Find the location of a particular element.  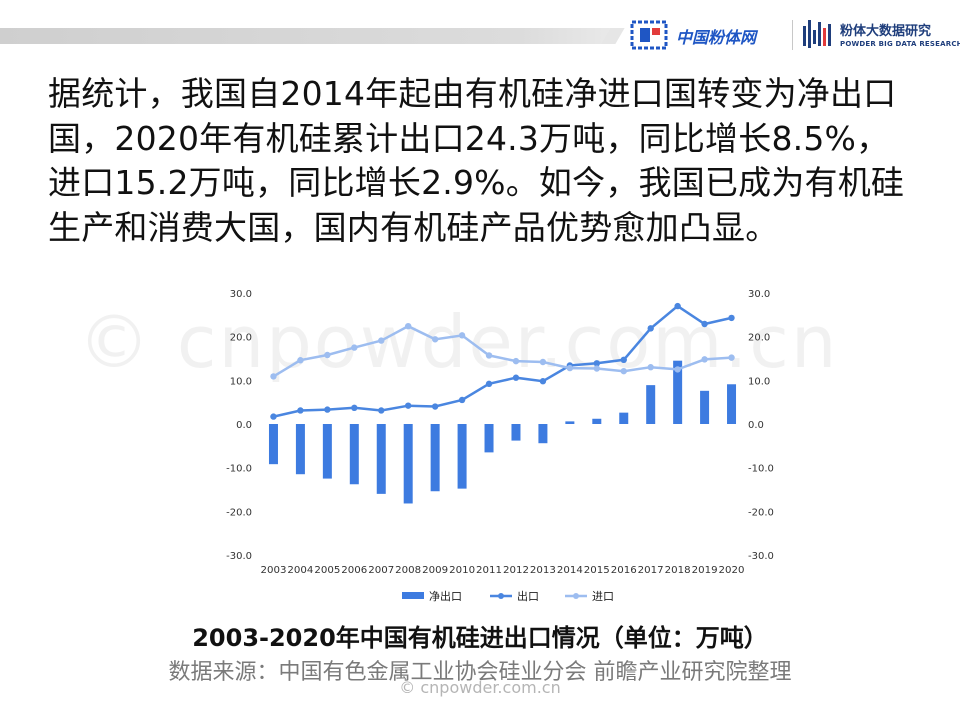

powder-big-data-logo: 粉体大数据研究 POWDER BIG DATA RESEARCH is located at coordinates (880, 36).